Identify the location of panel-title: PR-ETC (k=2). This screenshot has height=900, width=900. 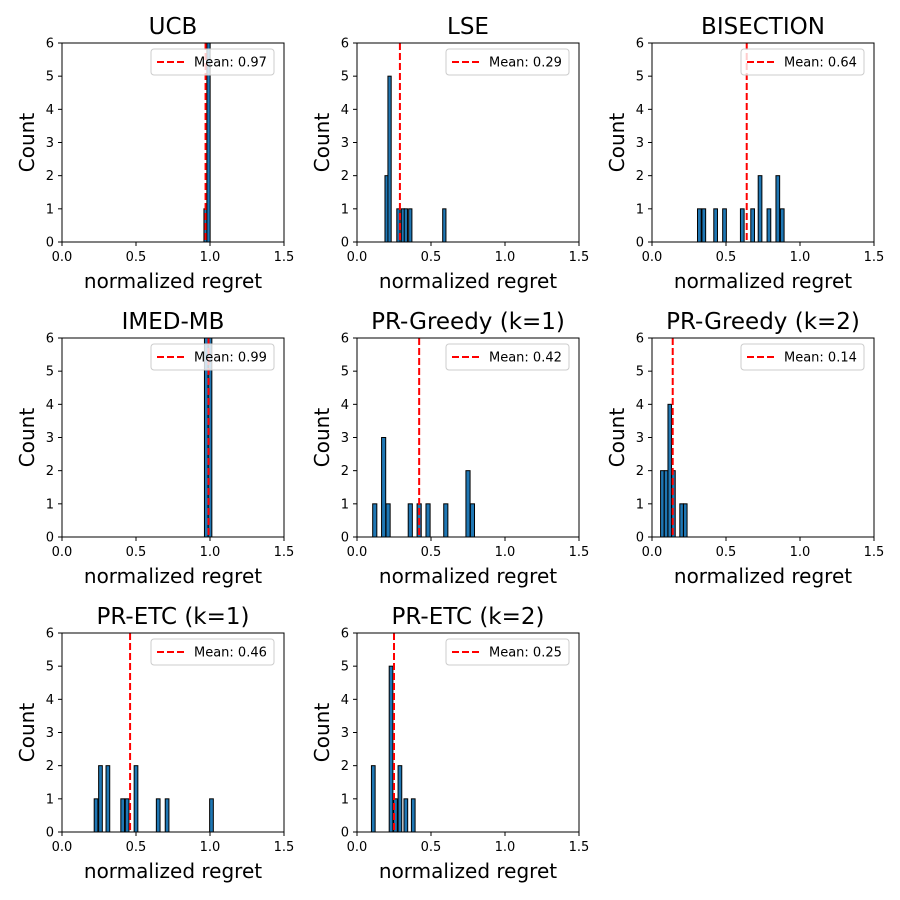
(468, 617).